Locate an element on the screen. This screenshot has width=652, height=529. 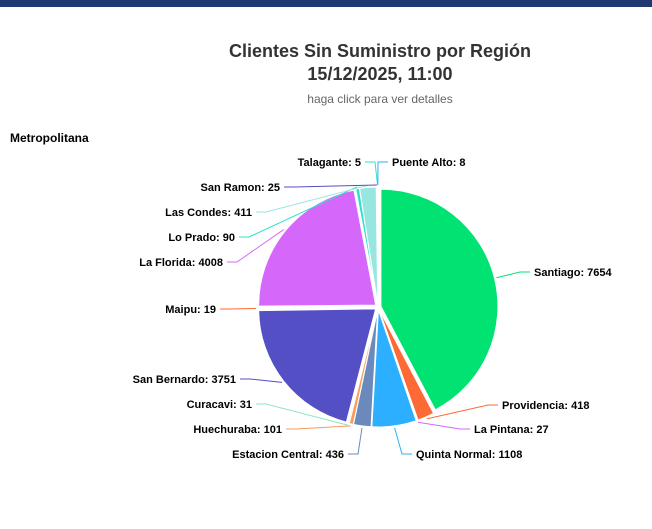
data-label: Puente Alto: 8 is located at coordinates (429, 163).